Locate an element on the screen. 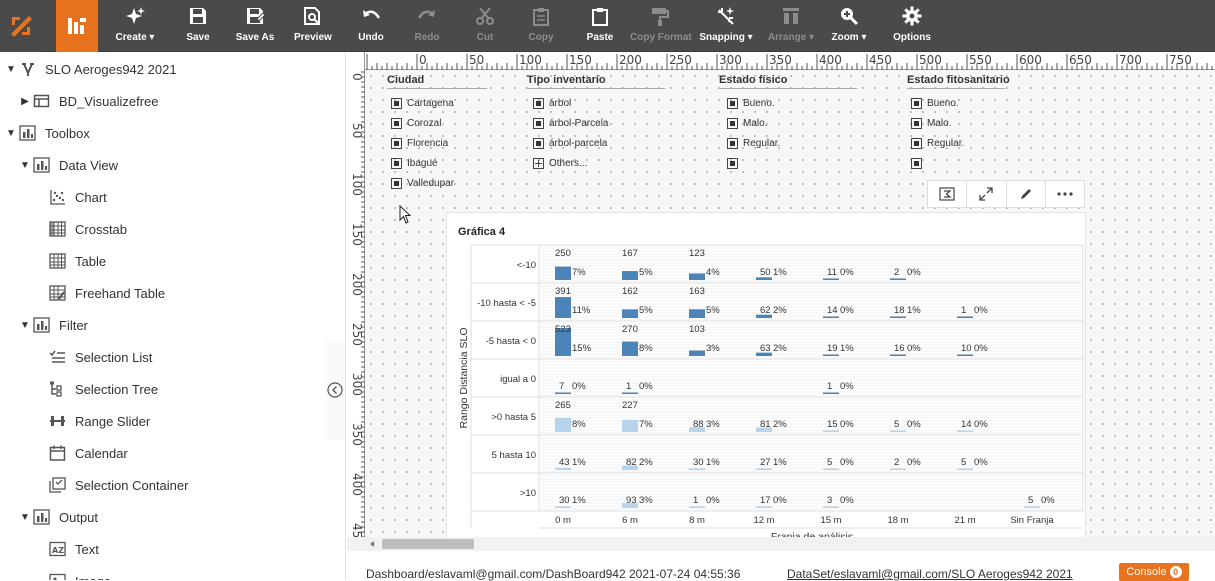 The width and height of the screenshot is (1215, 581). collapse-sidebar-button is located at coordinates (335, 390).